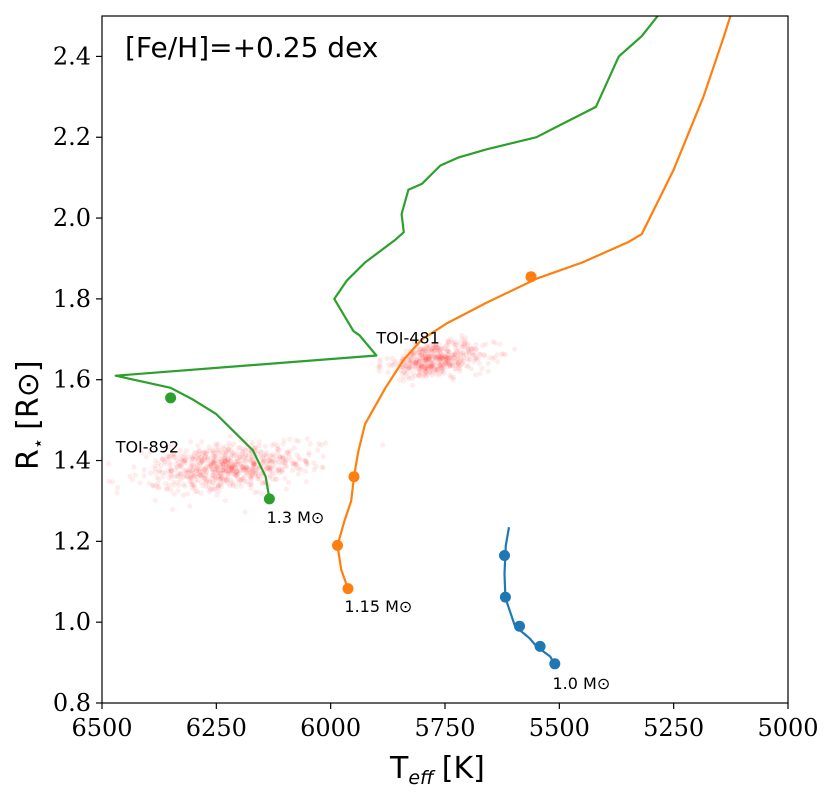 The width and height of the screenshot is (830, 796). What do you see at coordinates (354, 477) in the screenshot?
I see `track-marker` at bounding box center [354, 477].